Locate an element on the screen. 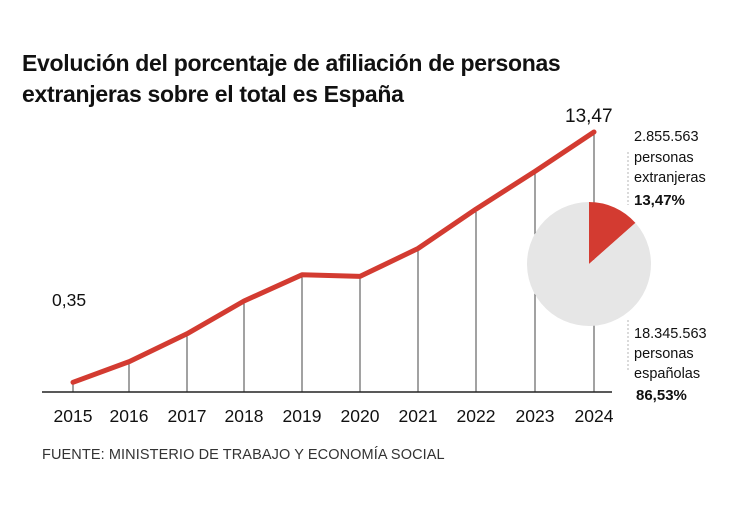 This screenshot has height=508, width=750. data-point-2022 is located at coordinates (476, 209).